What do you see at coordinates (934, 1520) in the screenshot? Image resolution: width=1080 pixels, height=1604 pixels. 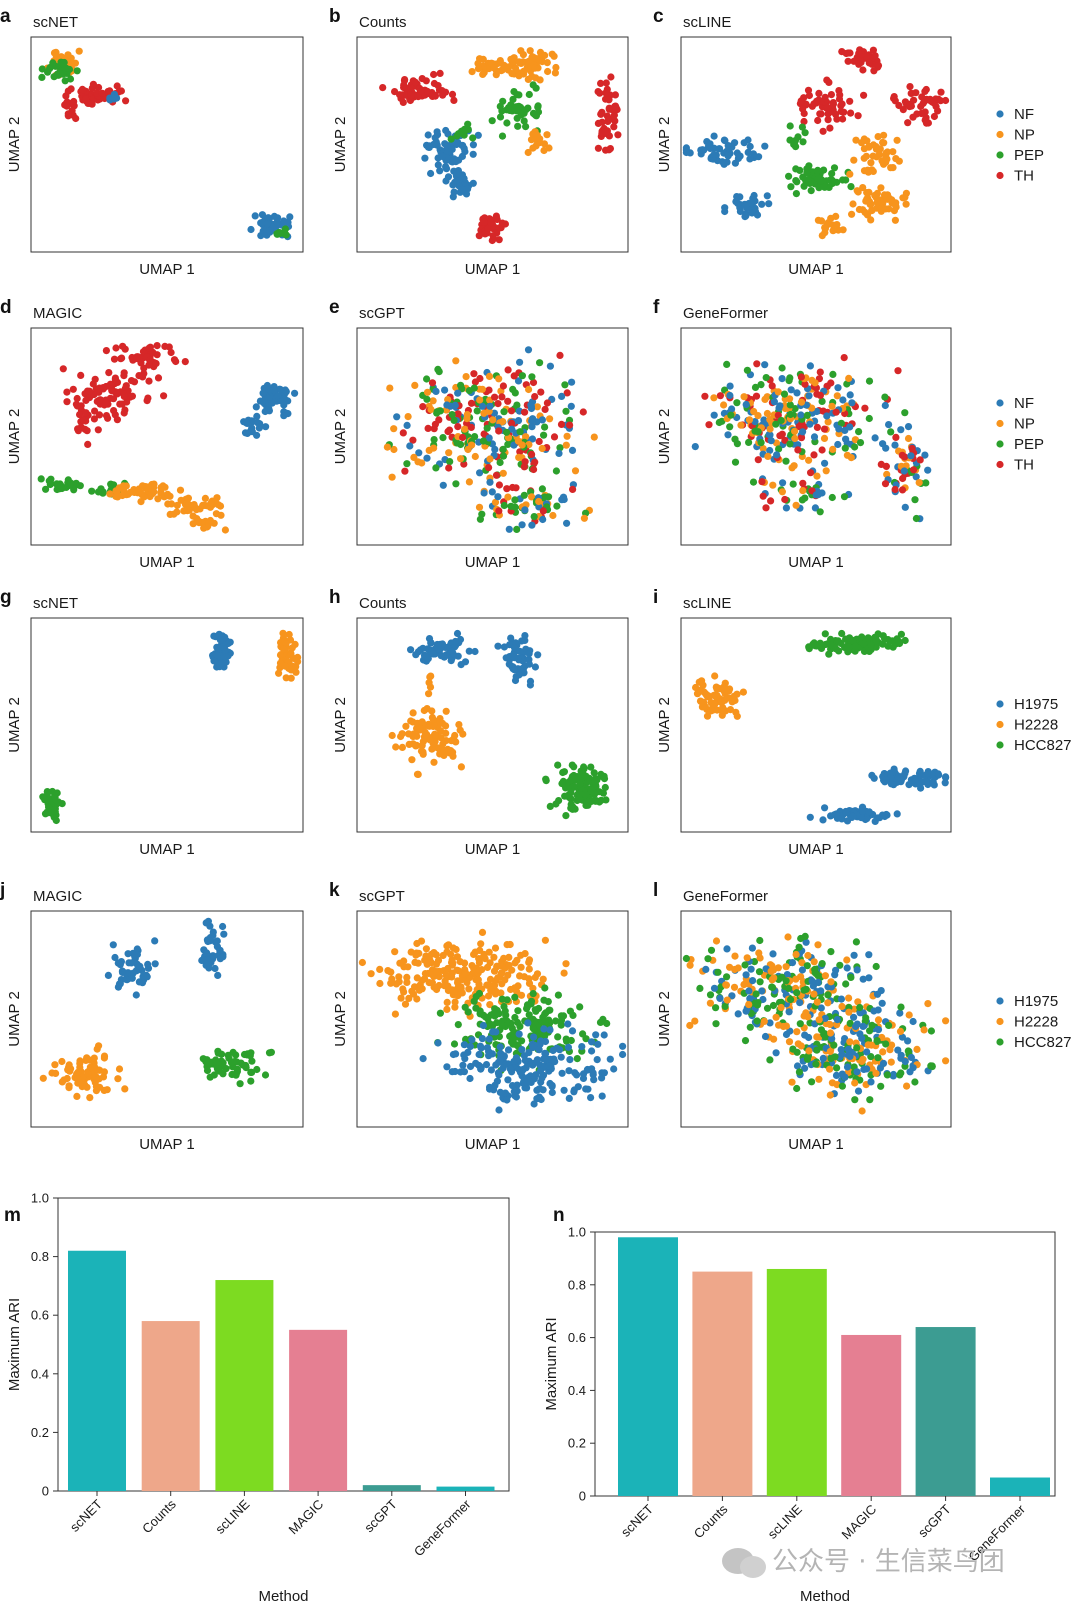 I see `x-tick-label: scGPT` at bounding box center [934, 1520].